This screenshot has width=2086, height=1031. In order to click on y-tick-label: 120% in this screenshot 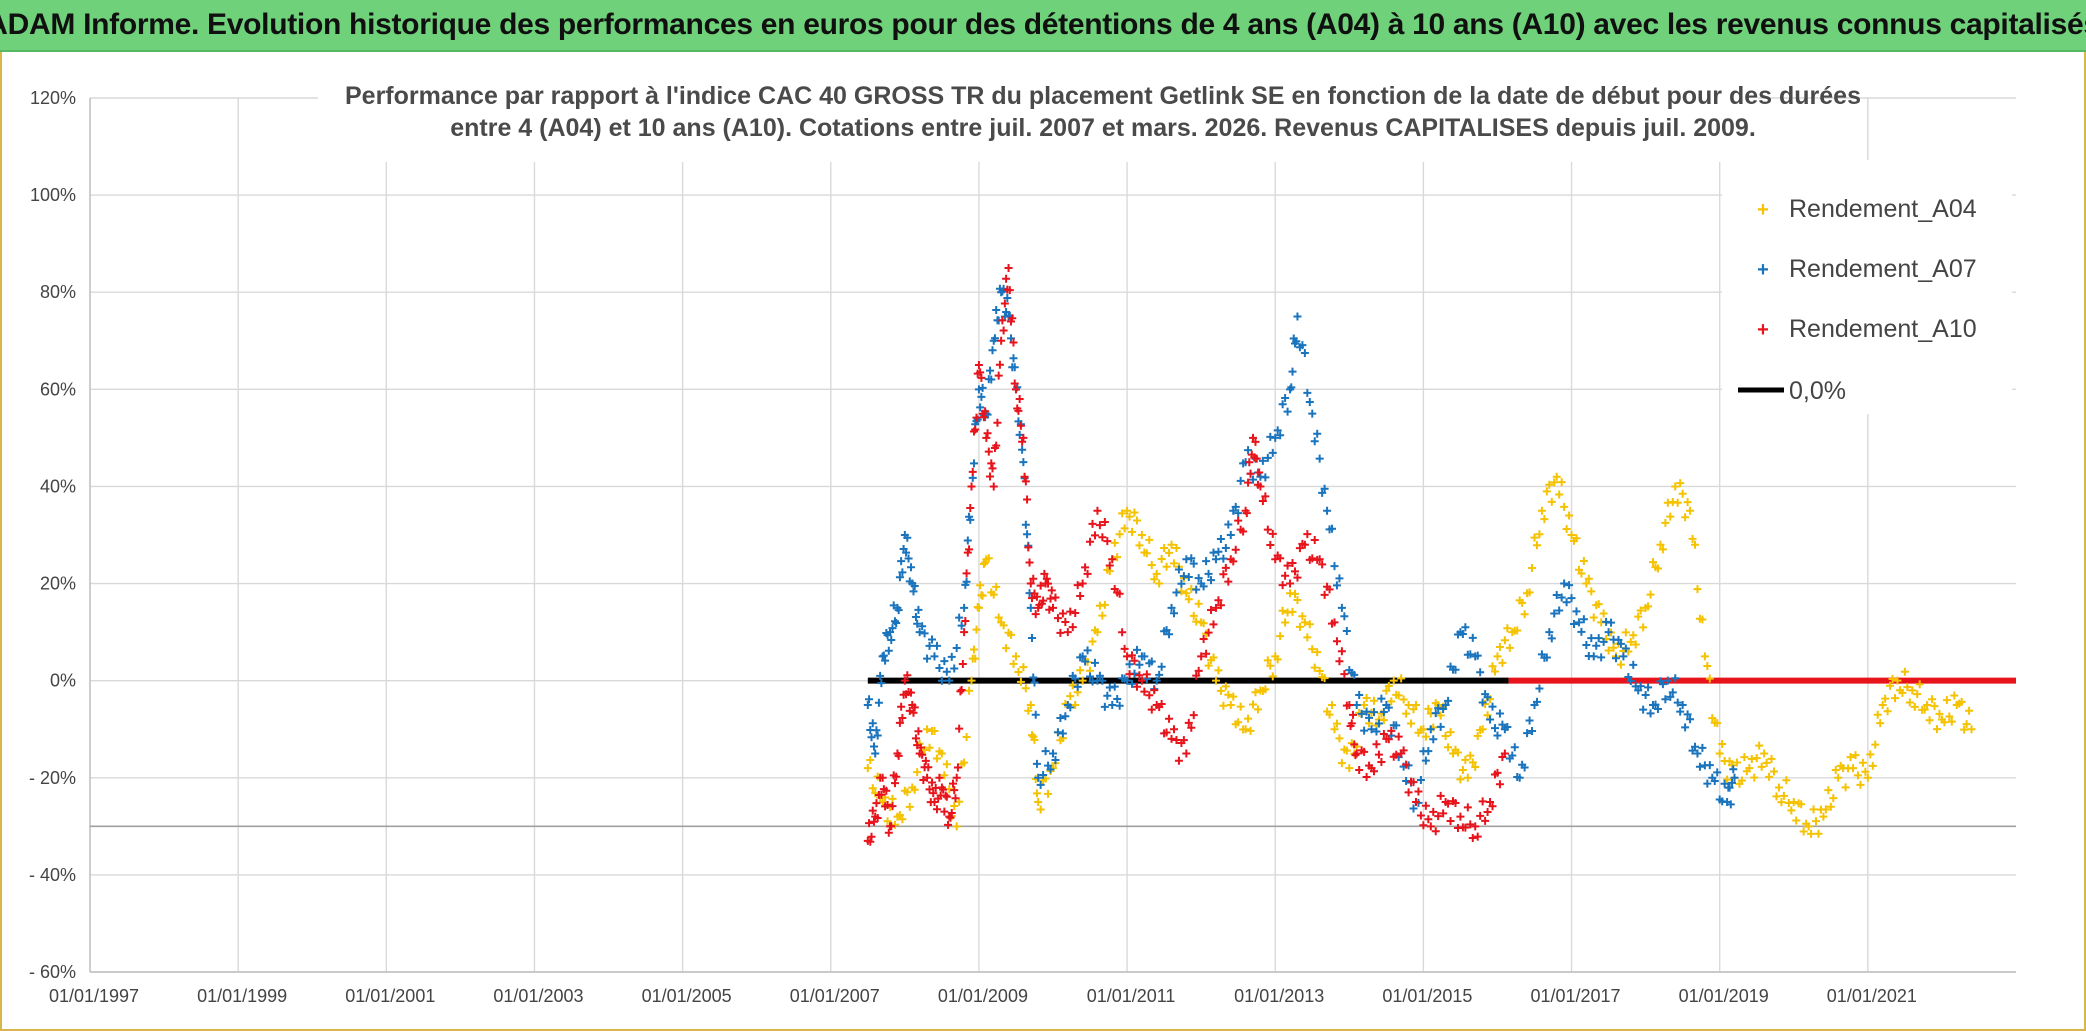, I will do `click(53, 98)`.